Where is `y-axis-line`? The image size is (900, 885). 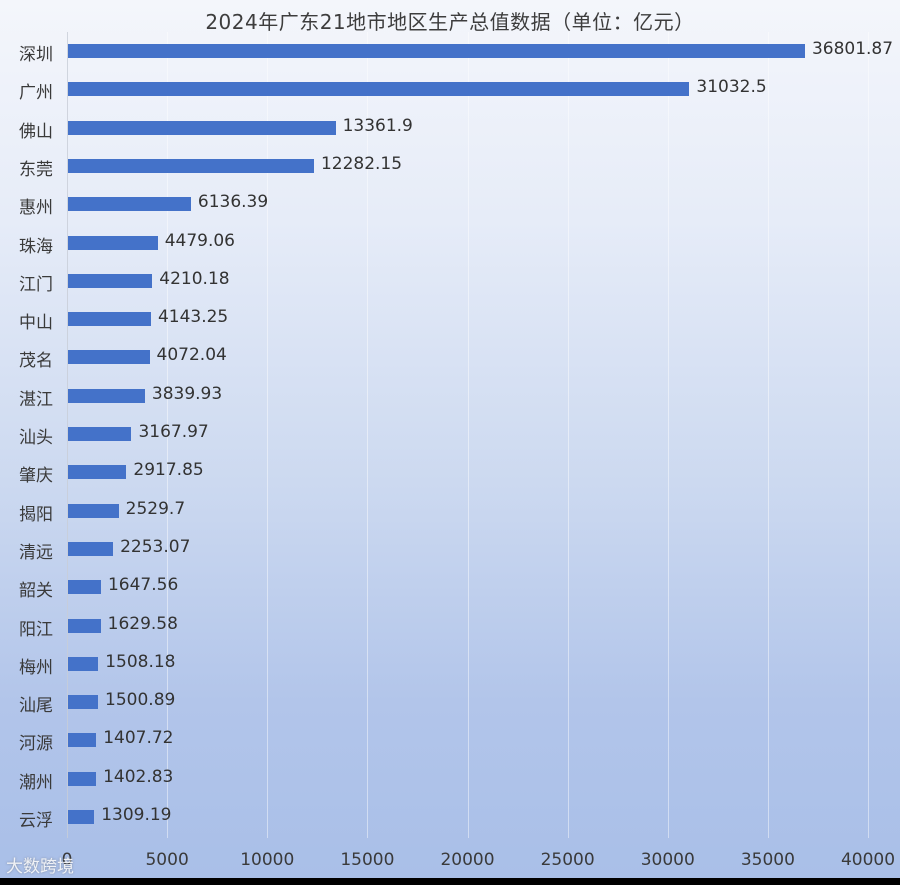
y-axis-line is located at coordinates (67, 435).